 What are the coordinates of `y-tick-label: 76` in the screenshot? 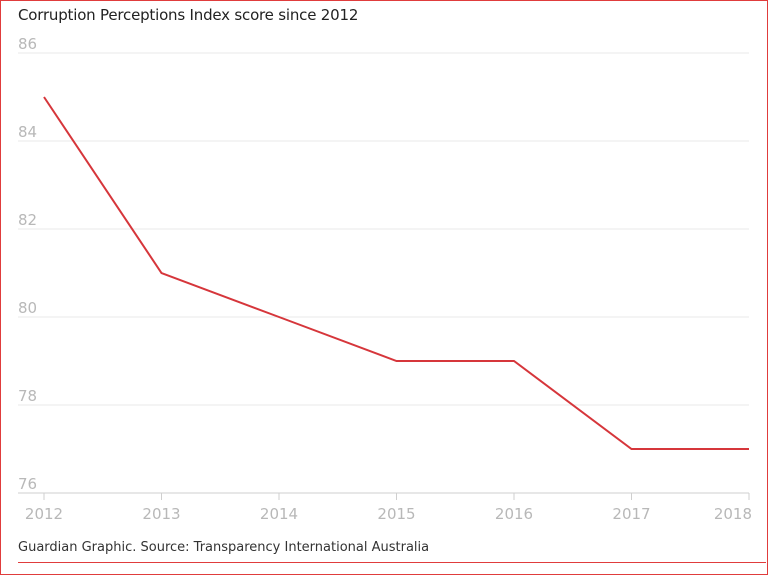 It's located at (27, 484).